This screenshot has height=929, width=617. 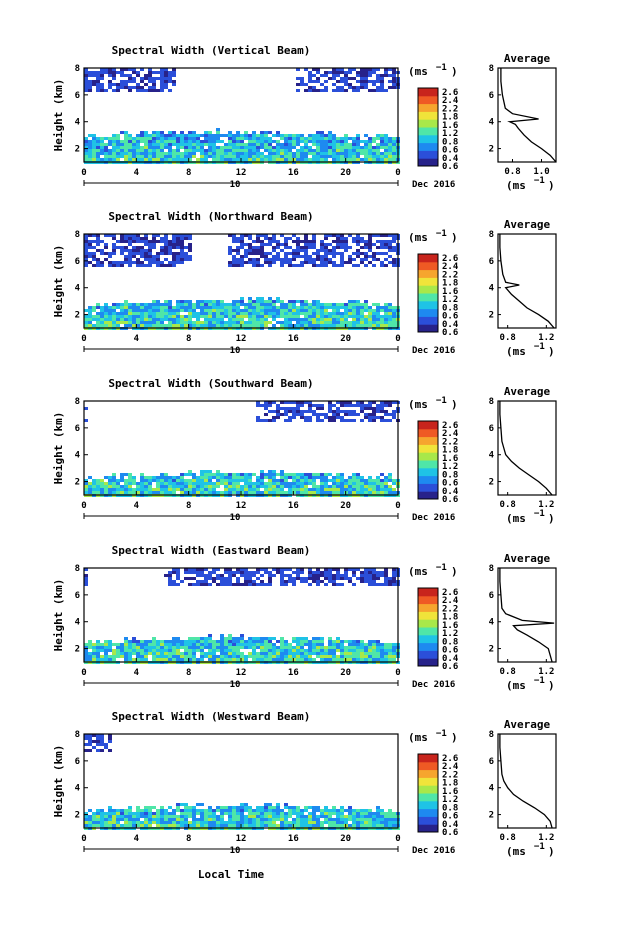 I want to click on colorbar-tick-label: 1.8, so click(x=450, y=451).